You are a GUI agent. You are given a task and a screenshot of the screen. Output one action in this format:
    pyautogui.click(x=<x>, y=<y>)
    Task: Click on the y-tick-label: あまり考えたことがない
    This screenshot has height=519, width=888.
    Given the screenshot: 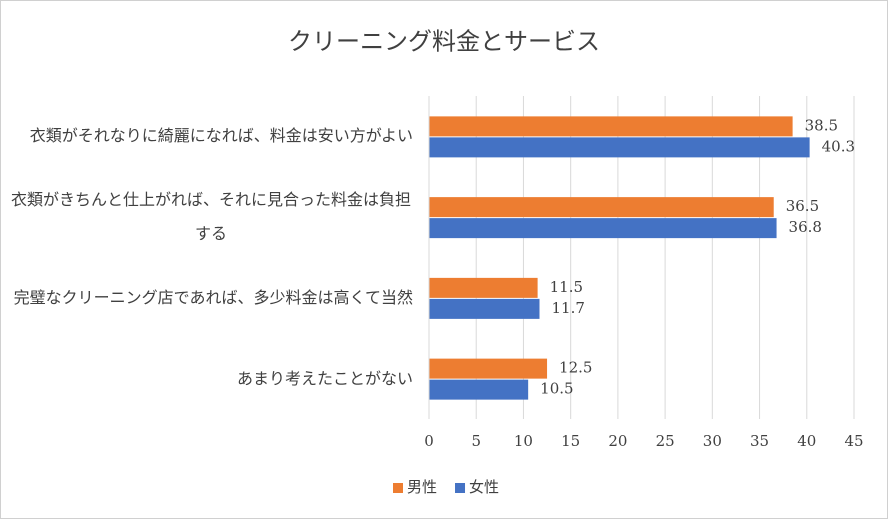 What is the action you would take?
    pyautogui.click(x=211, y=379)
    